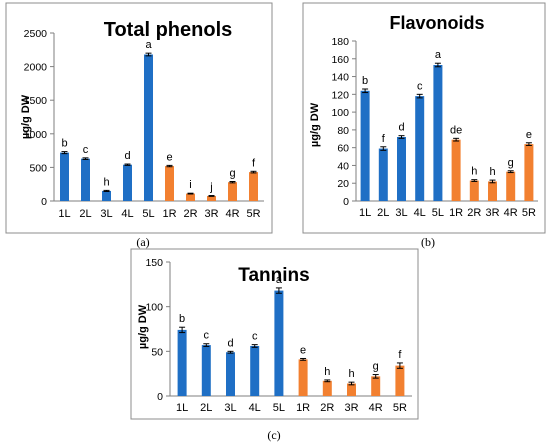  I want to click on bar-2R, so click(474, 190).